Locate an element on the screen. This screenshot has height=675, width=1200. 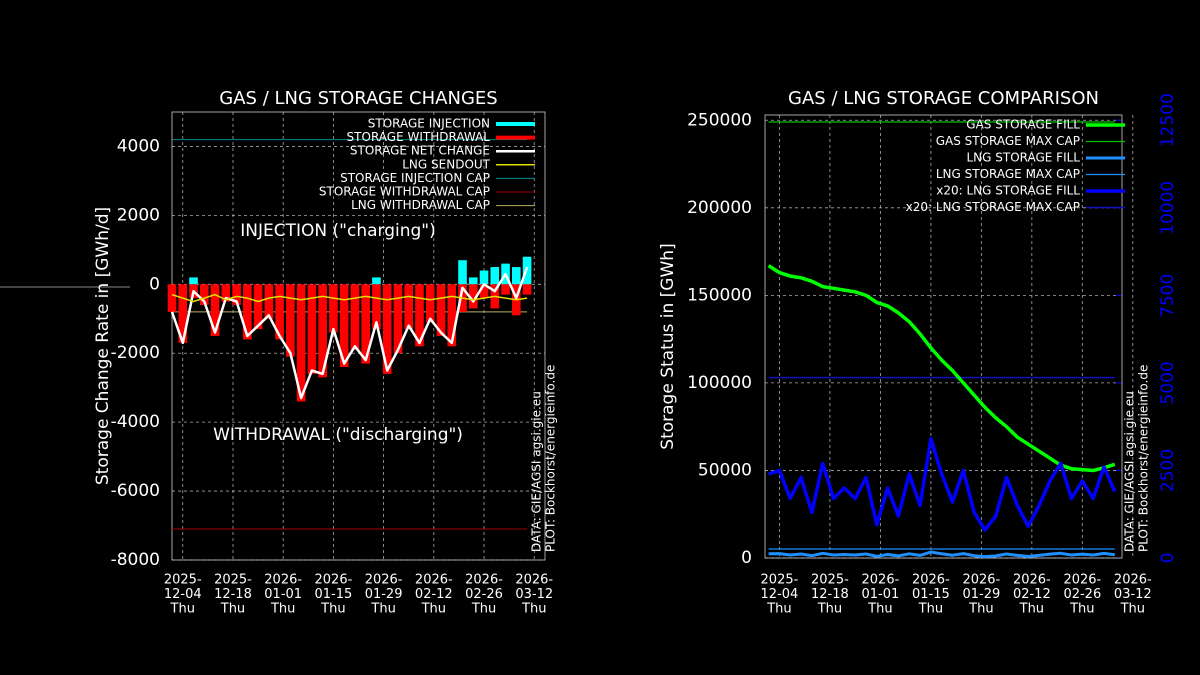
y-tick-label: -2000 is located at coordinates (135, 353).